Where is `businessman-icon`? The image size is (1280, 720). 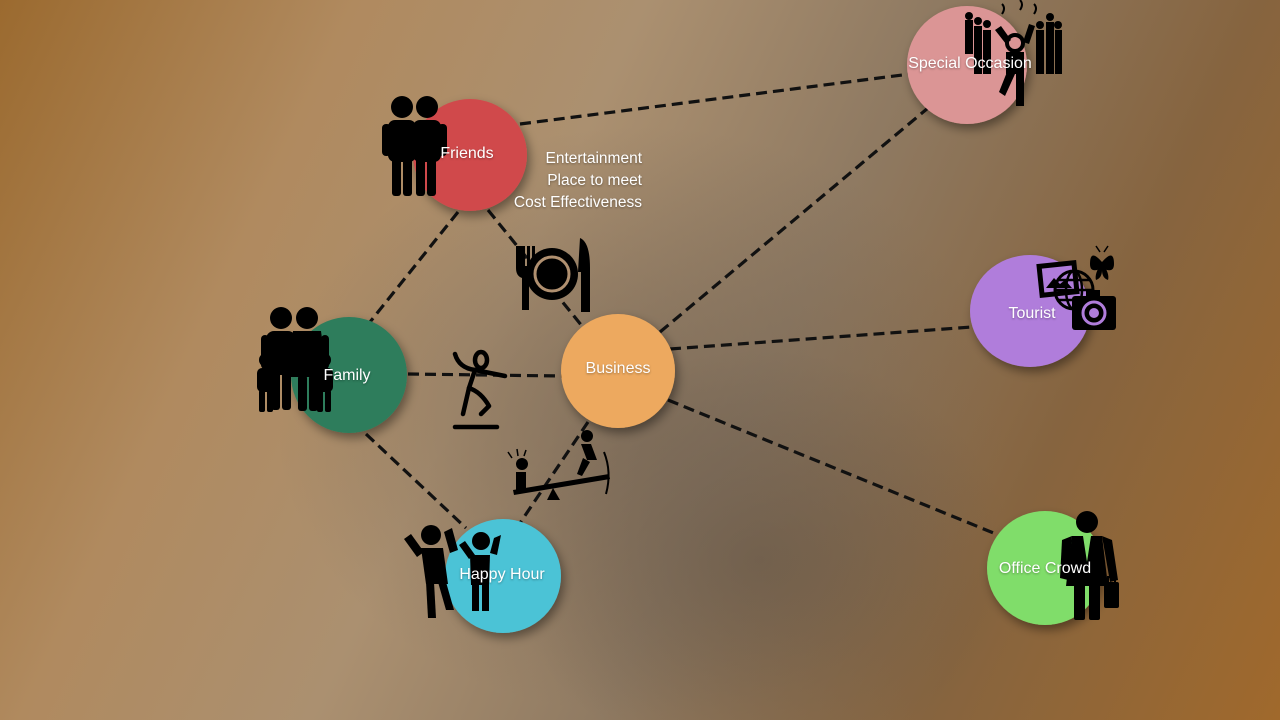 businessman-icon is located at coordinates (1089, 565).